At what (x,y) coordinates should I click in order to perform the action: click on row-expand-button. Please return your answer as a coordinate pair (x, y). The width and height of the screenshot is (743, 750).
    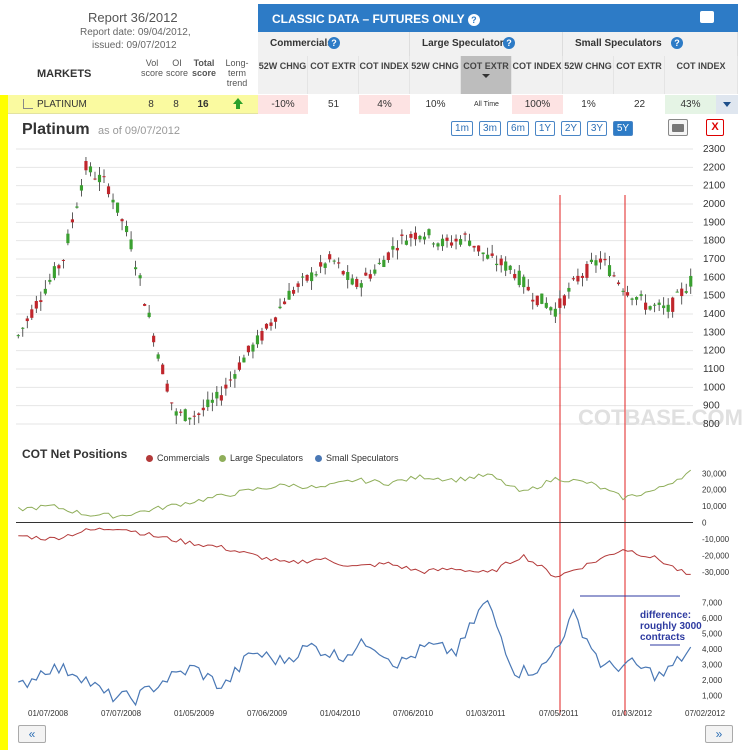
    Looking at the image, I should click on (727, 104).